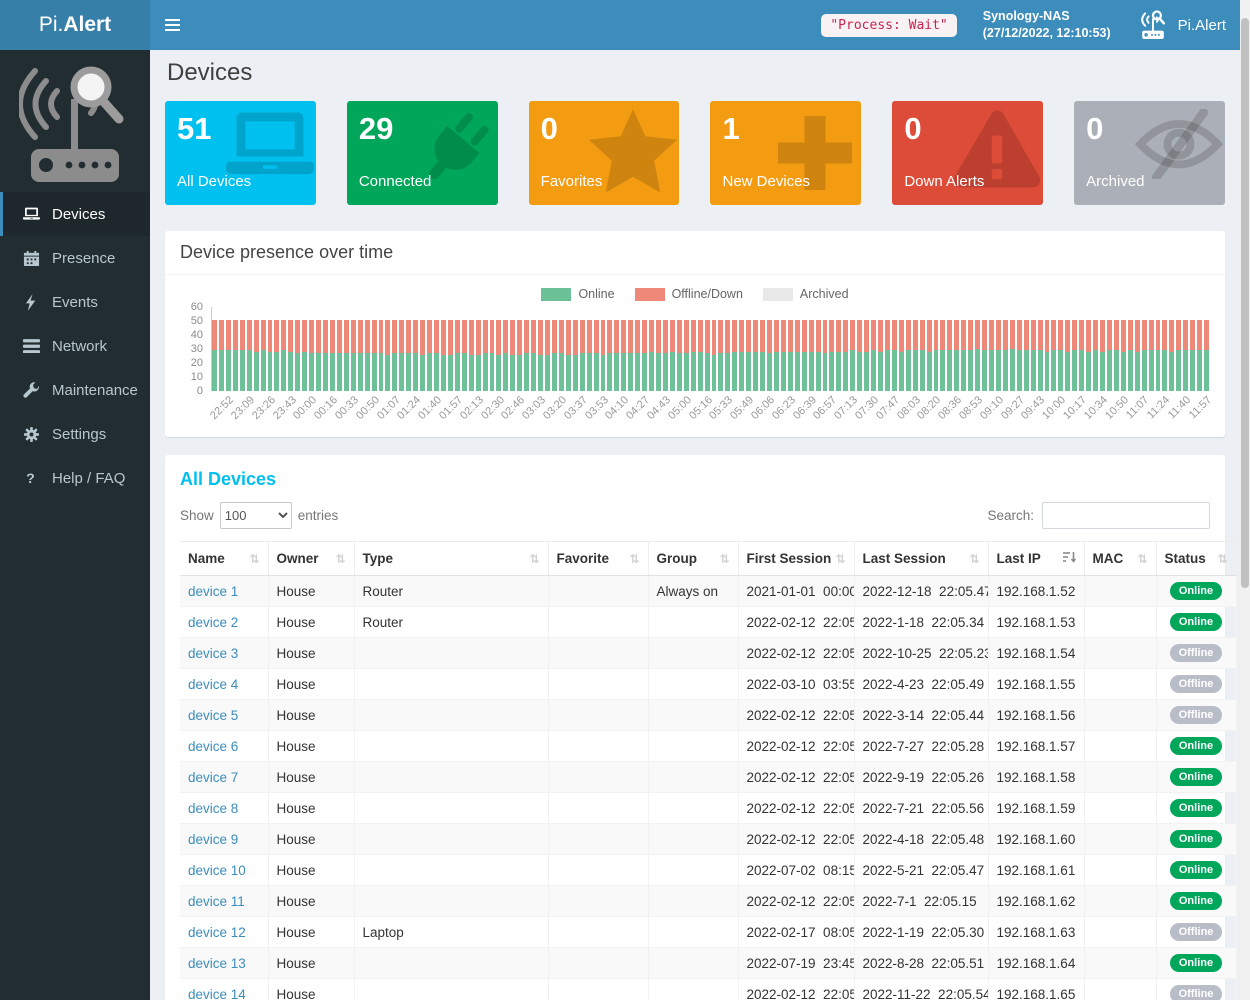 This screenshot has width=1250, height=1000. I want to click on page-scrollbar, so click(1245, 500).